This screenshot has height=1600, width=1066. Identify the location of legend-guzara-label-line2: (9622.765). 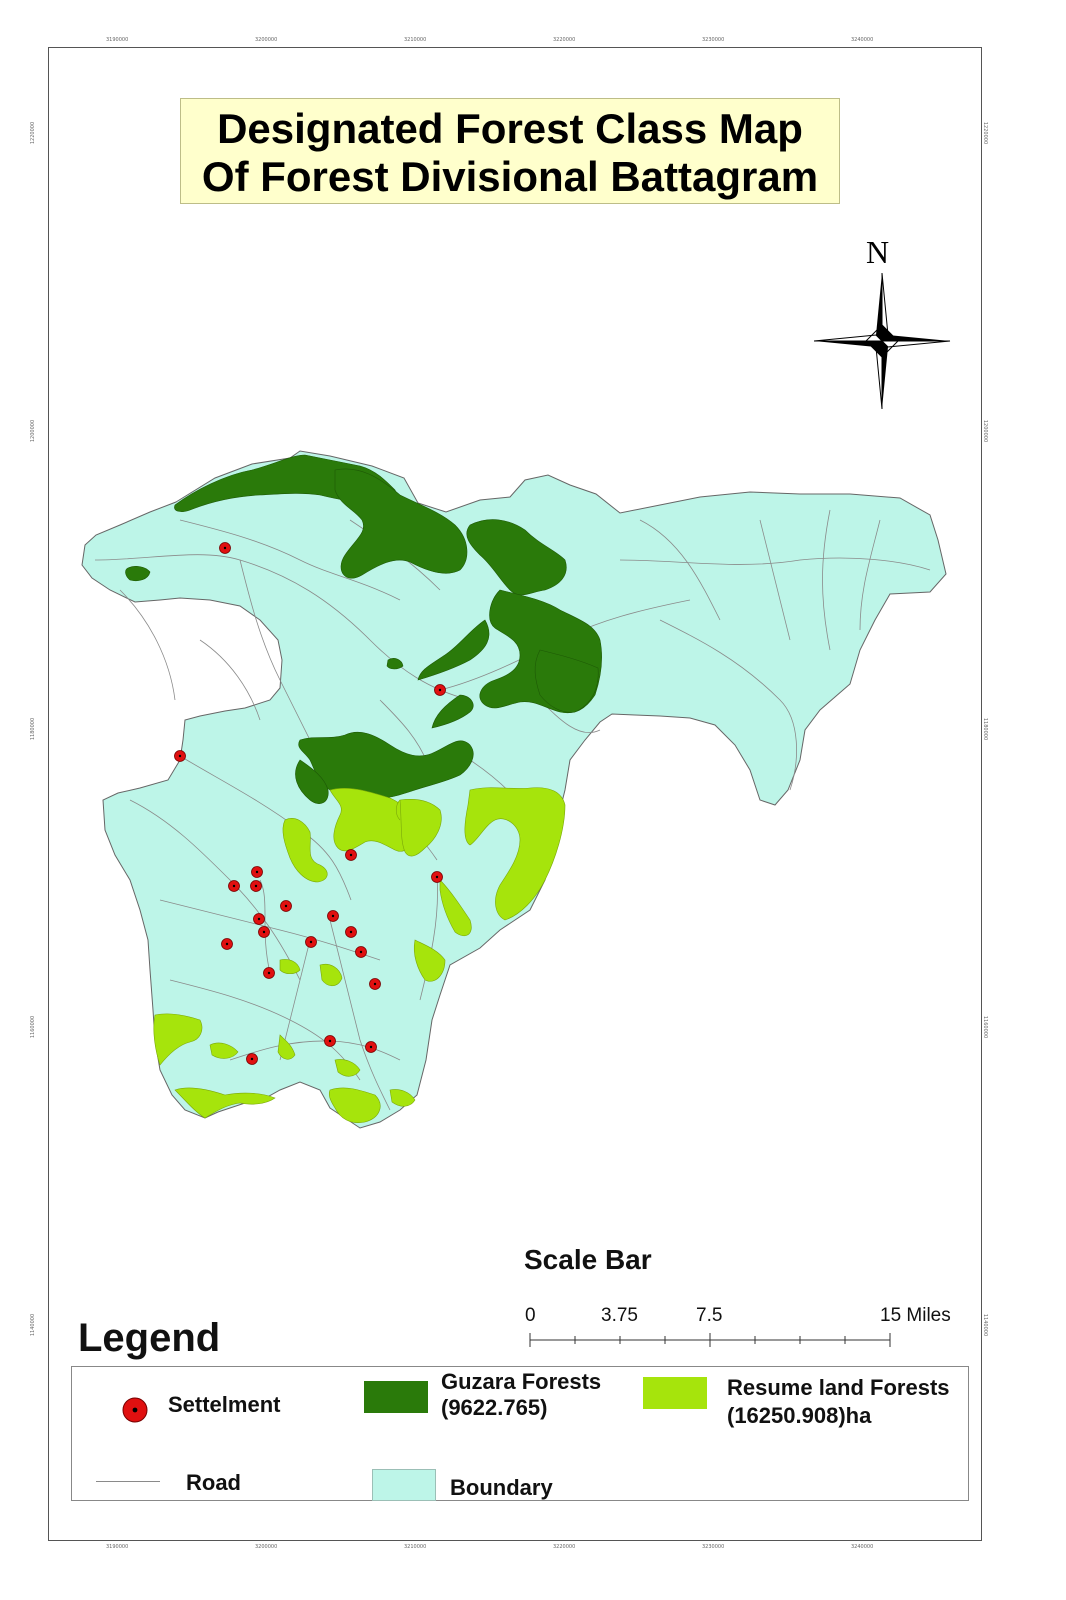
(494, 1407).